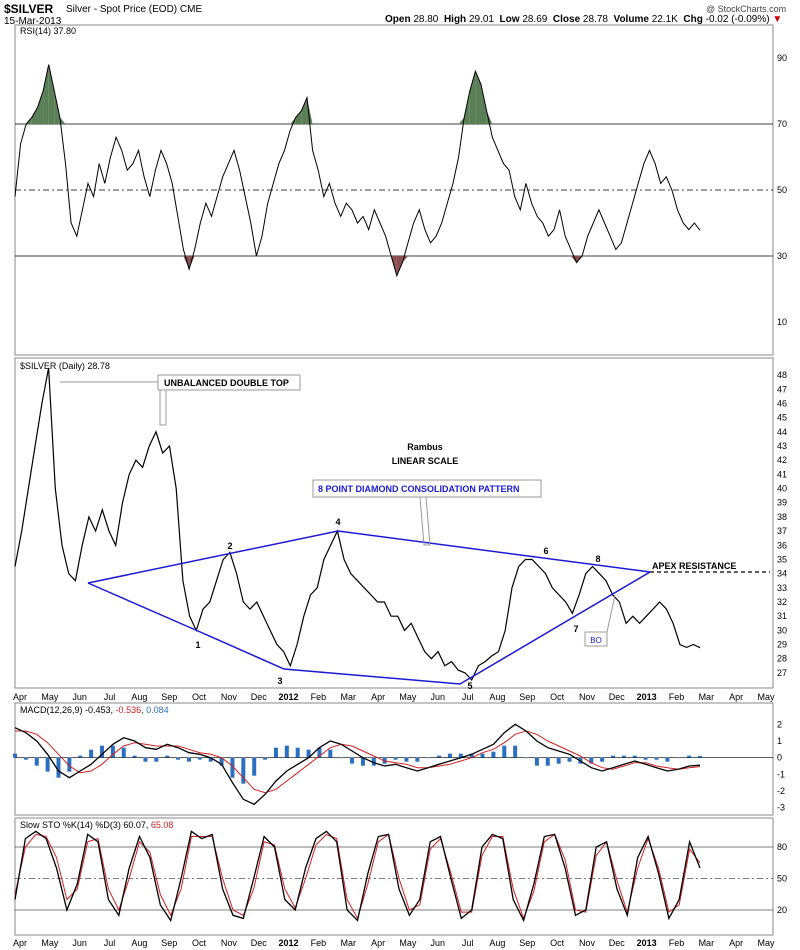  I want to click on sto-x-tick-label: Sep, so click(169, 943).